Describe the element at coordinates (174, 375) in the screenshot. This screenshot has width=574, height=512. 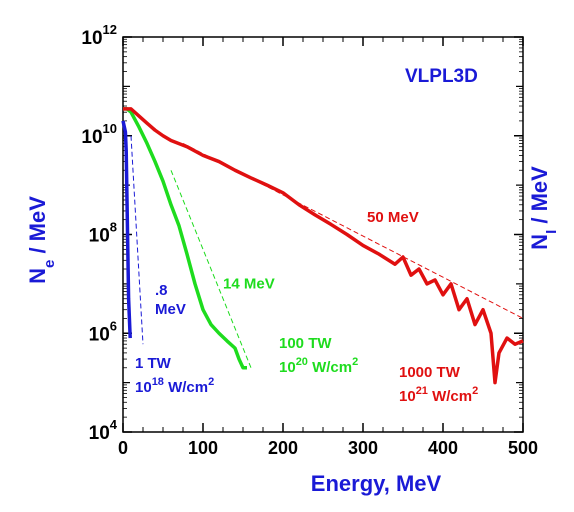
I see `annotation-3: 1 TW 1018 W/cm2` at that location.